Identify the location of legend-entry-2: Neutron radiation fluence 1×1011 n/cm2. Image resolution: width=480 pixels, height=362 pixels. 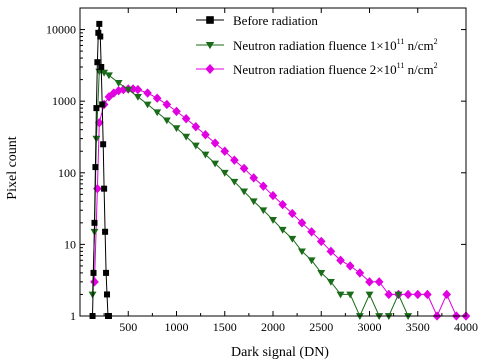
(335, 45).